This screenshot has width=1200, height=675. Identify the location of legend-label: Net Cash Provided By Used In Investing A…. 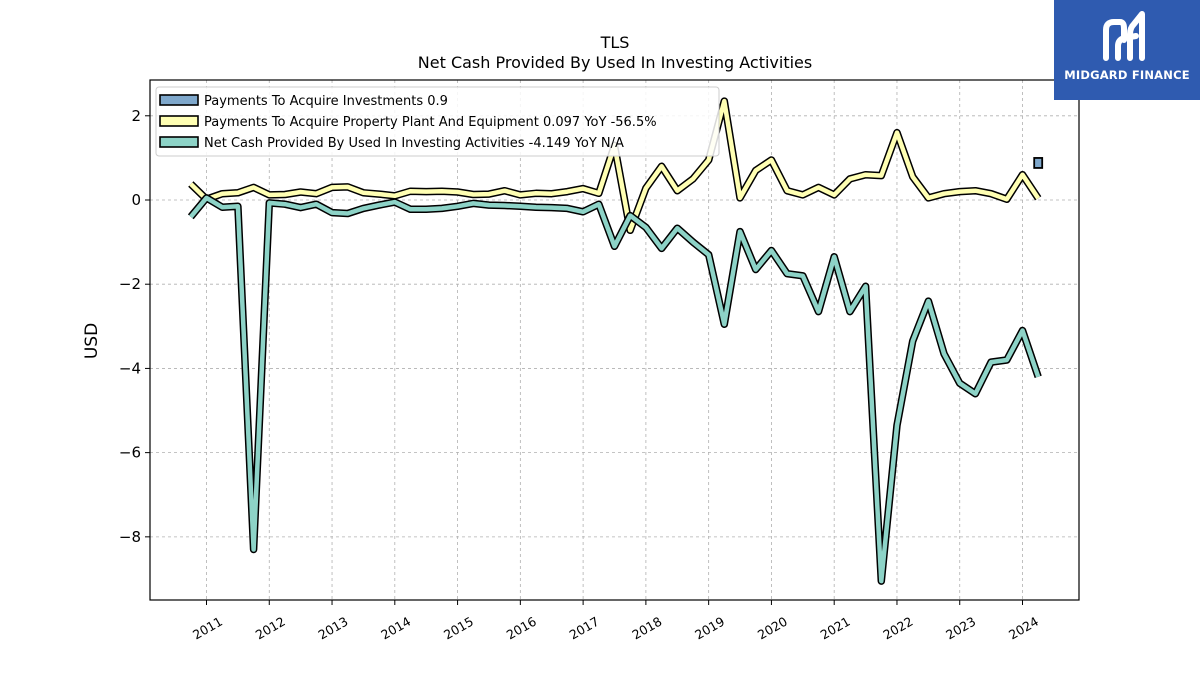
(414, 143).